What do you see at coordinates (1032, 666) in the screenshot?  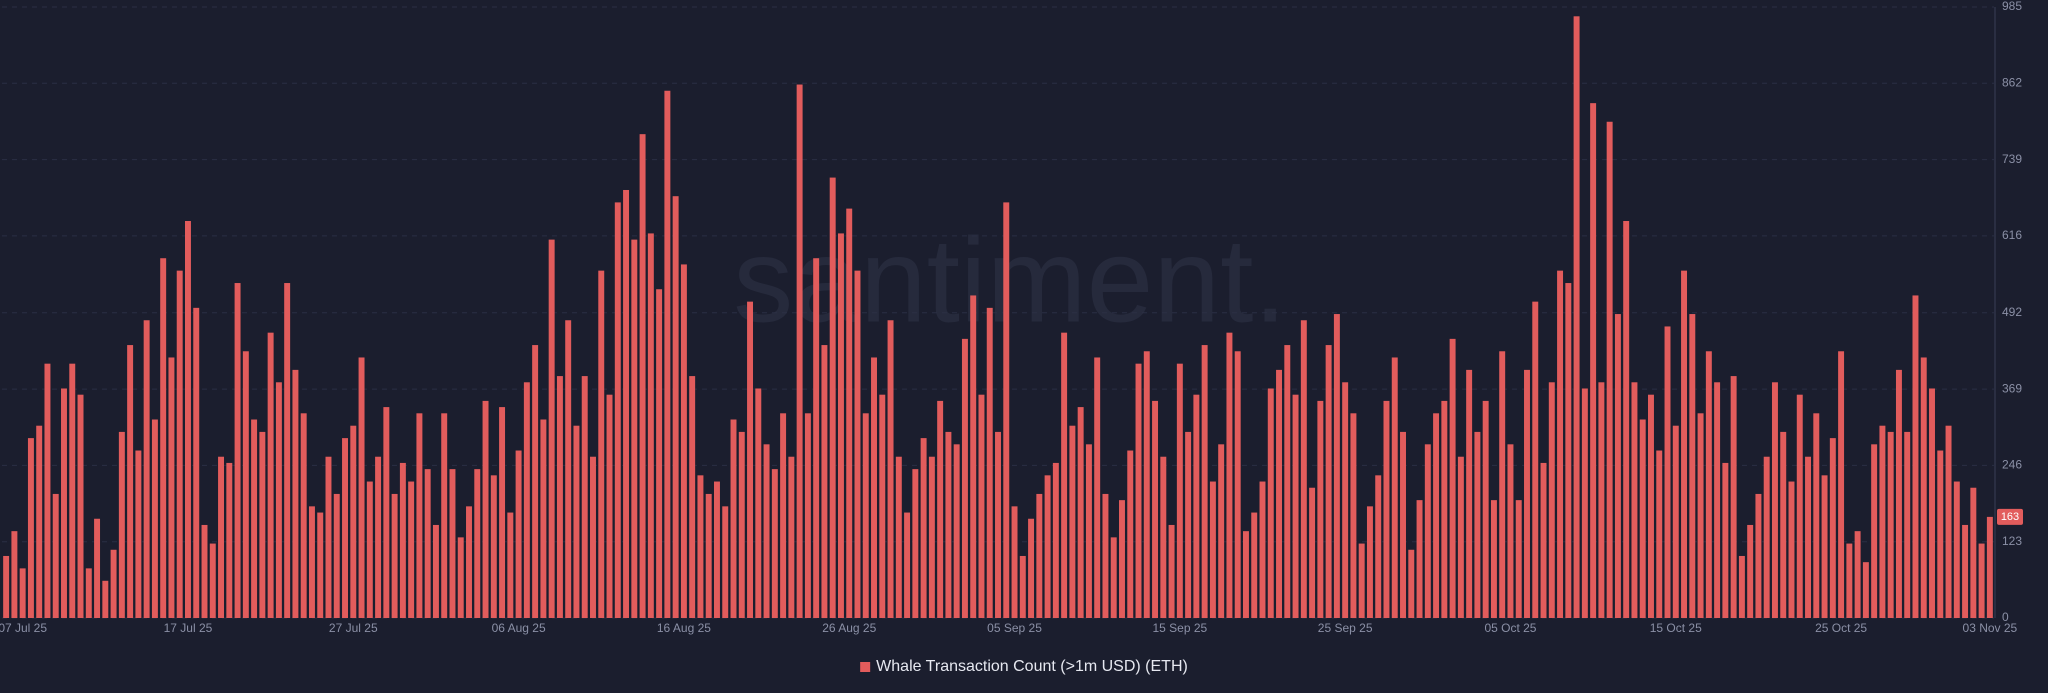 I see `legend-label: Whale Transaction Count (>1m USD) (ETH)` at bounding box center [1032, 666].